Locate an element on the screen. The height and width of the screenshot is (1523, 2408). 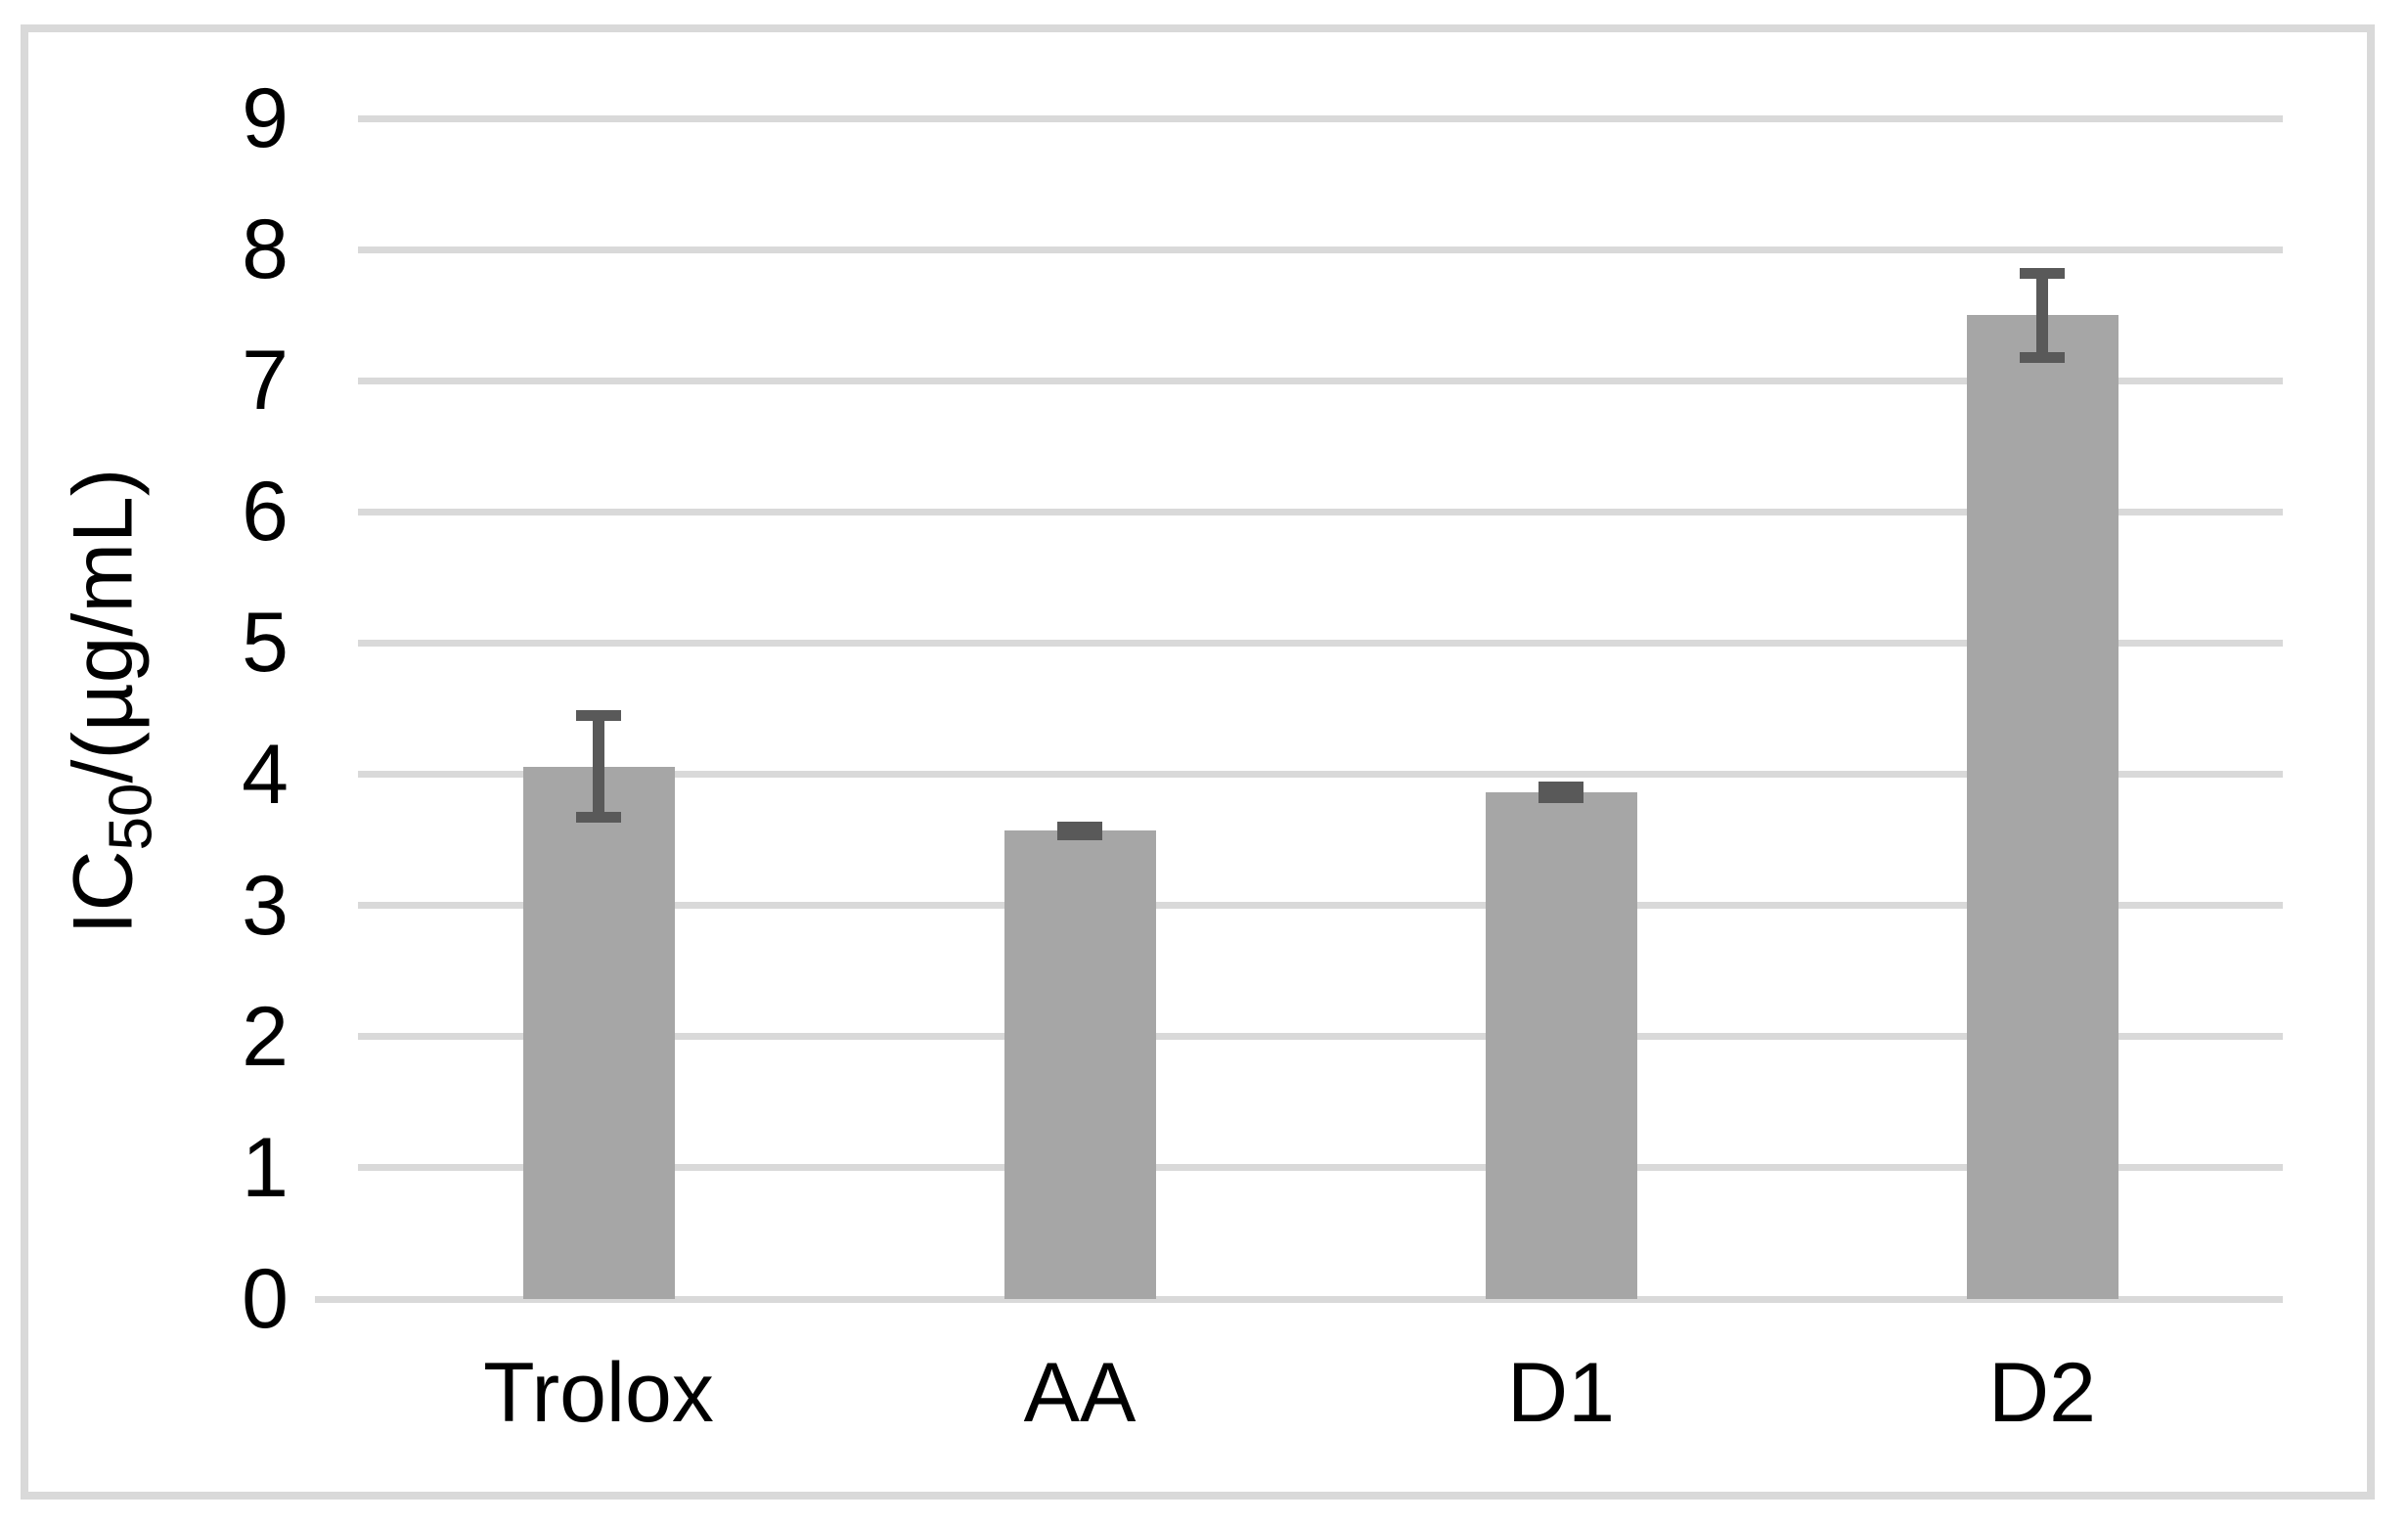
y-tick-label-3: 3 is located at coordinates (265, 906).